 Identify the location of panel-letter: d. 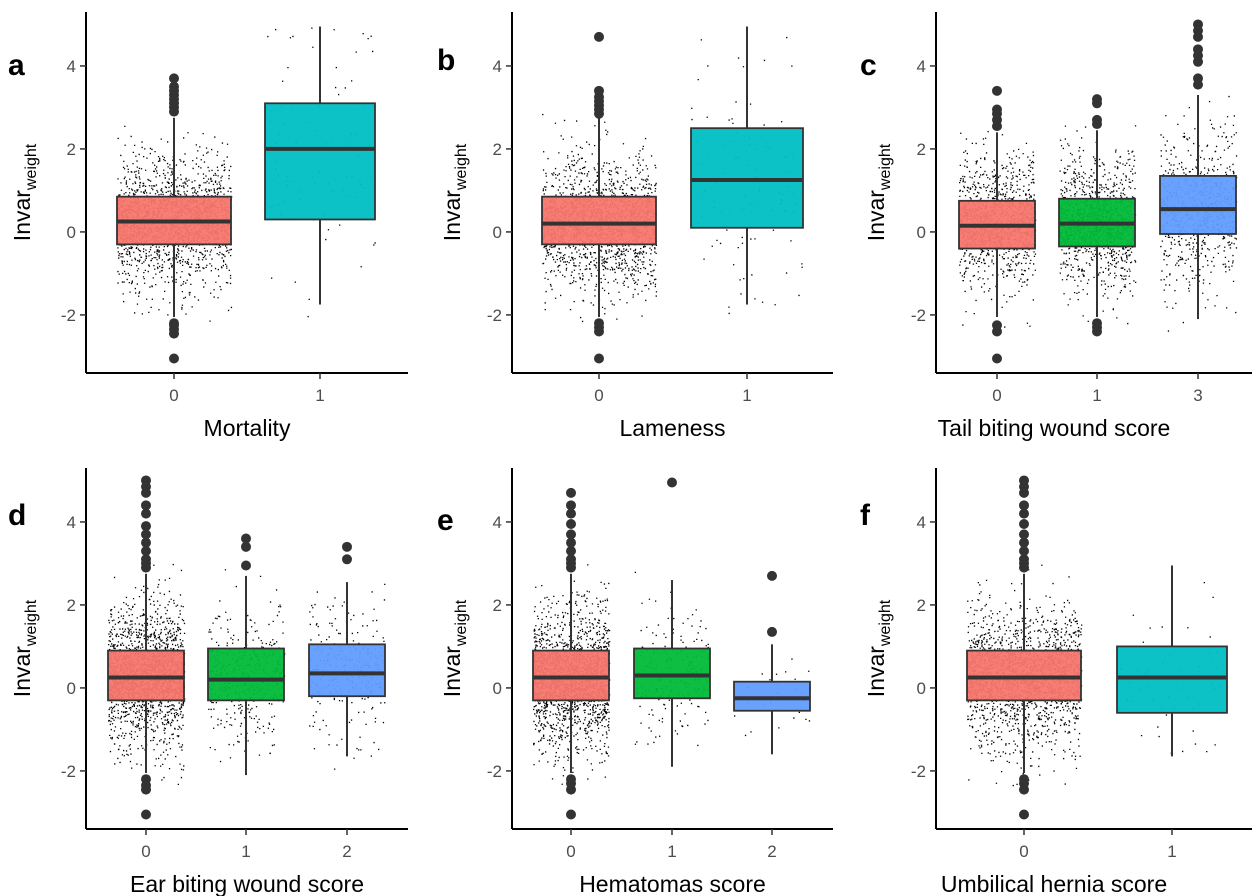
(17, 515).